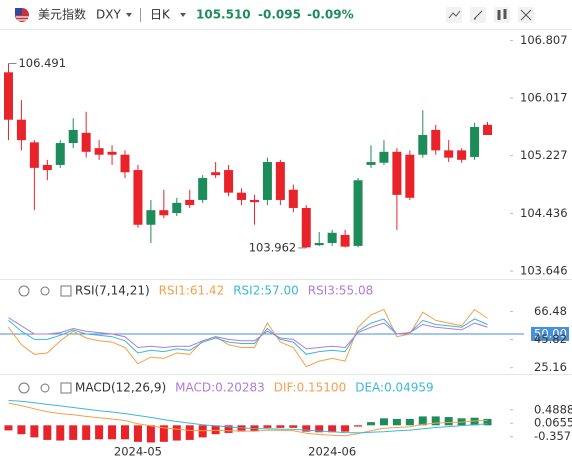 The image size is (572, 462). I want to click on y-tick-label: 106.807, so click(544, 40).